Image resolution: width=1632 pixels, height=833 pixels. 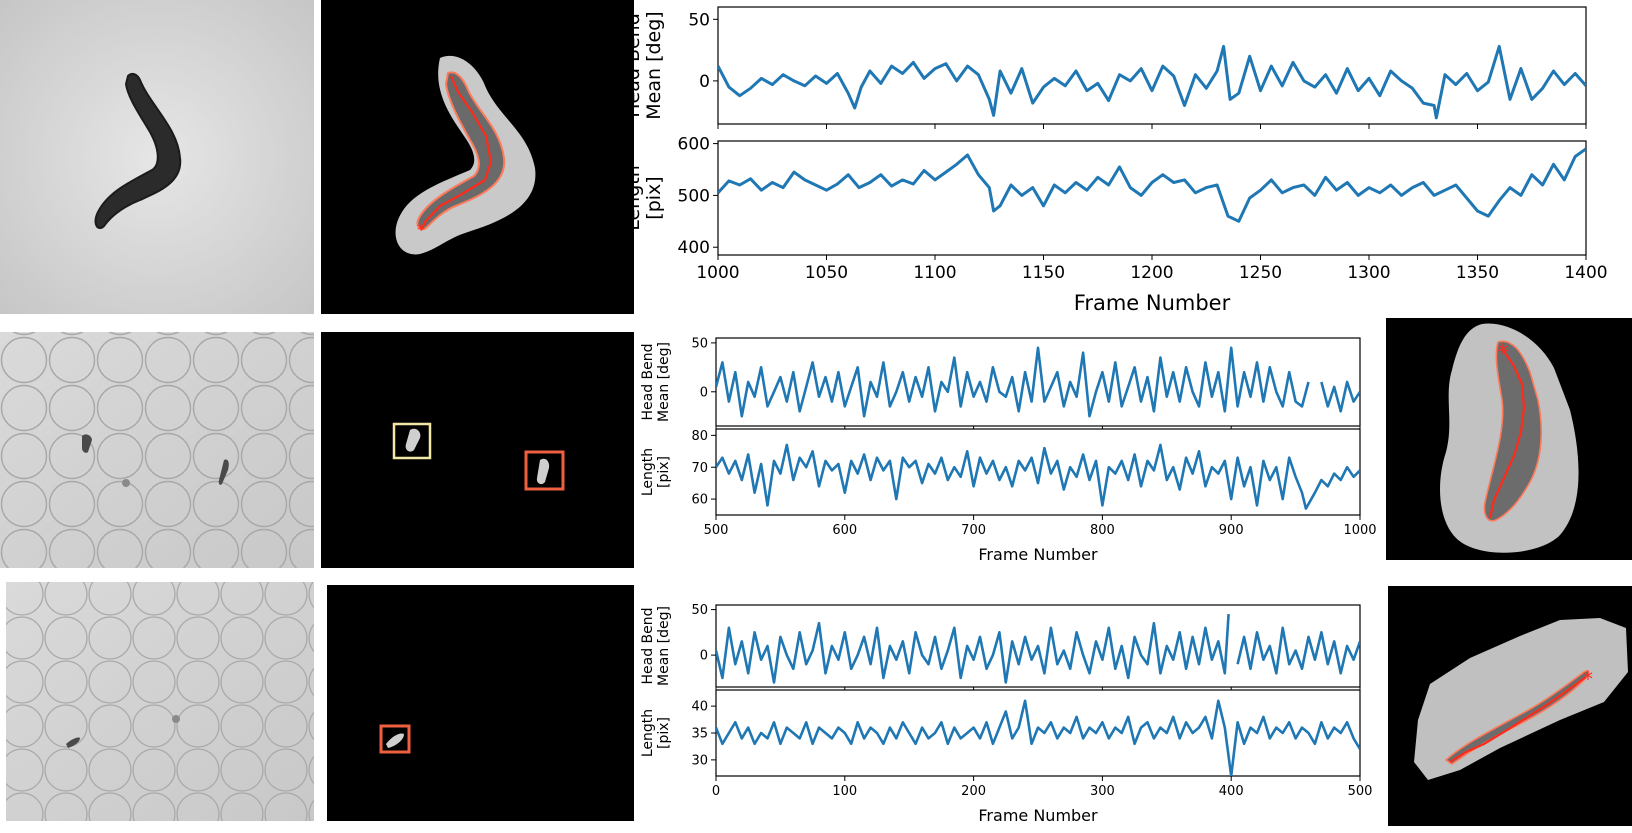 I want to click on y-tick-label: 600, so click(x=694, y=145).